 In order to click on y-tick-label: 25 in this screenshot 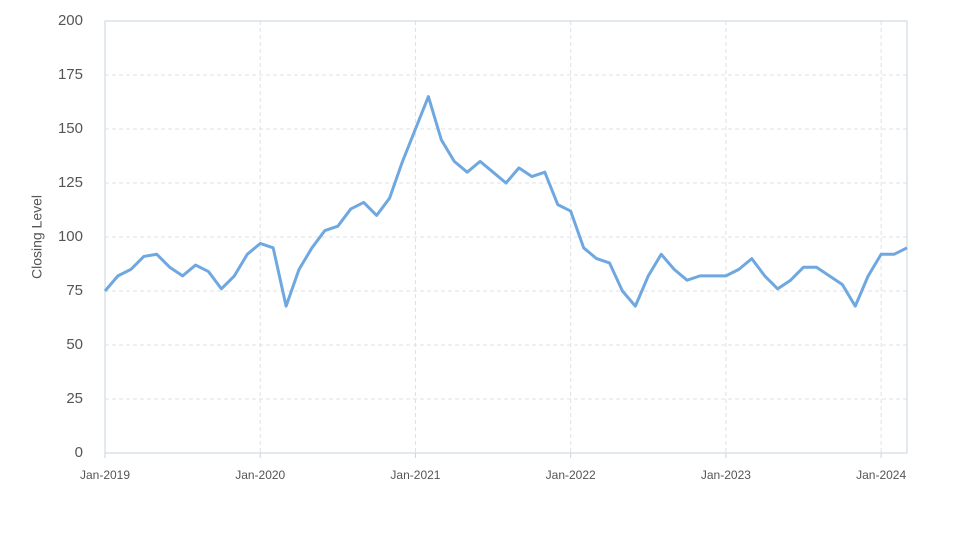, I will do `click(74, 398)`.